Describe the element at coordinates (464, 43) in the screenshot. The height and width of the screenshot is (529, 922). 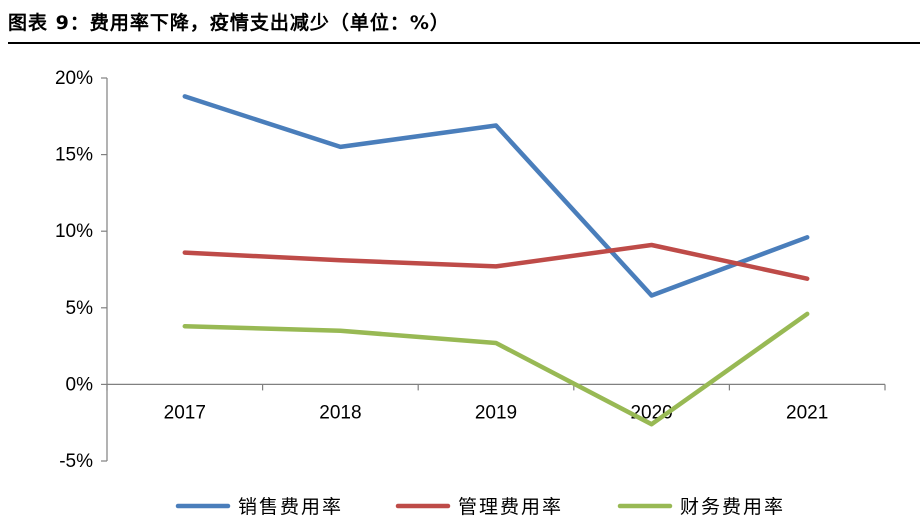
I see `title-underline` at that location.